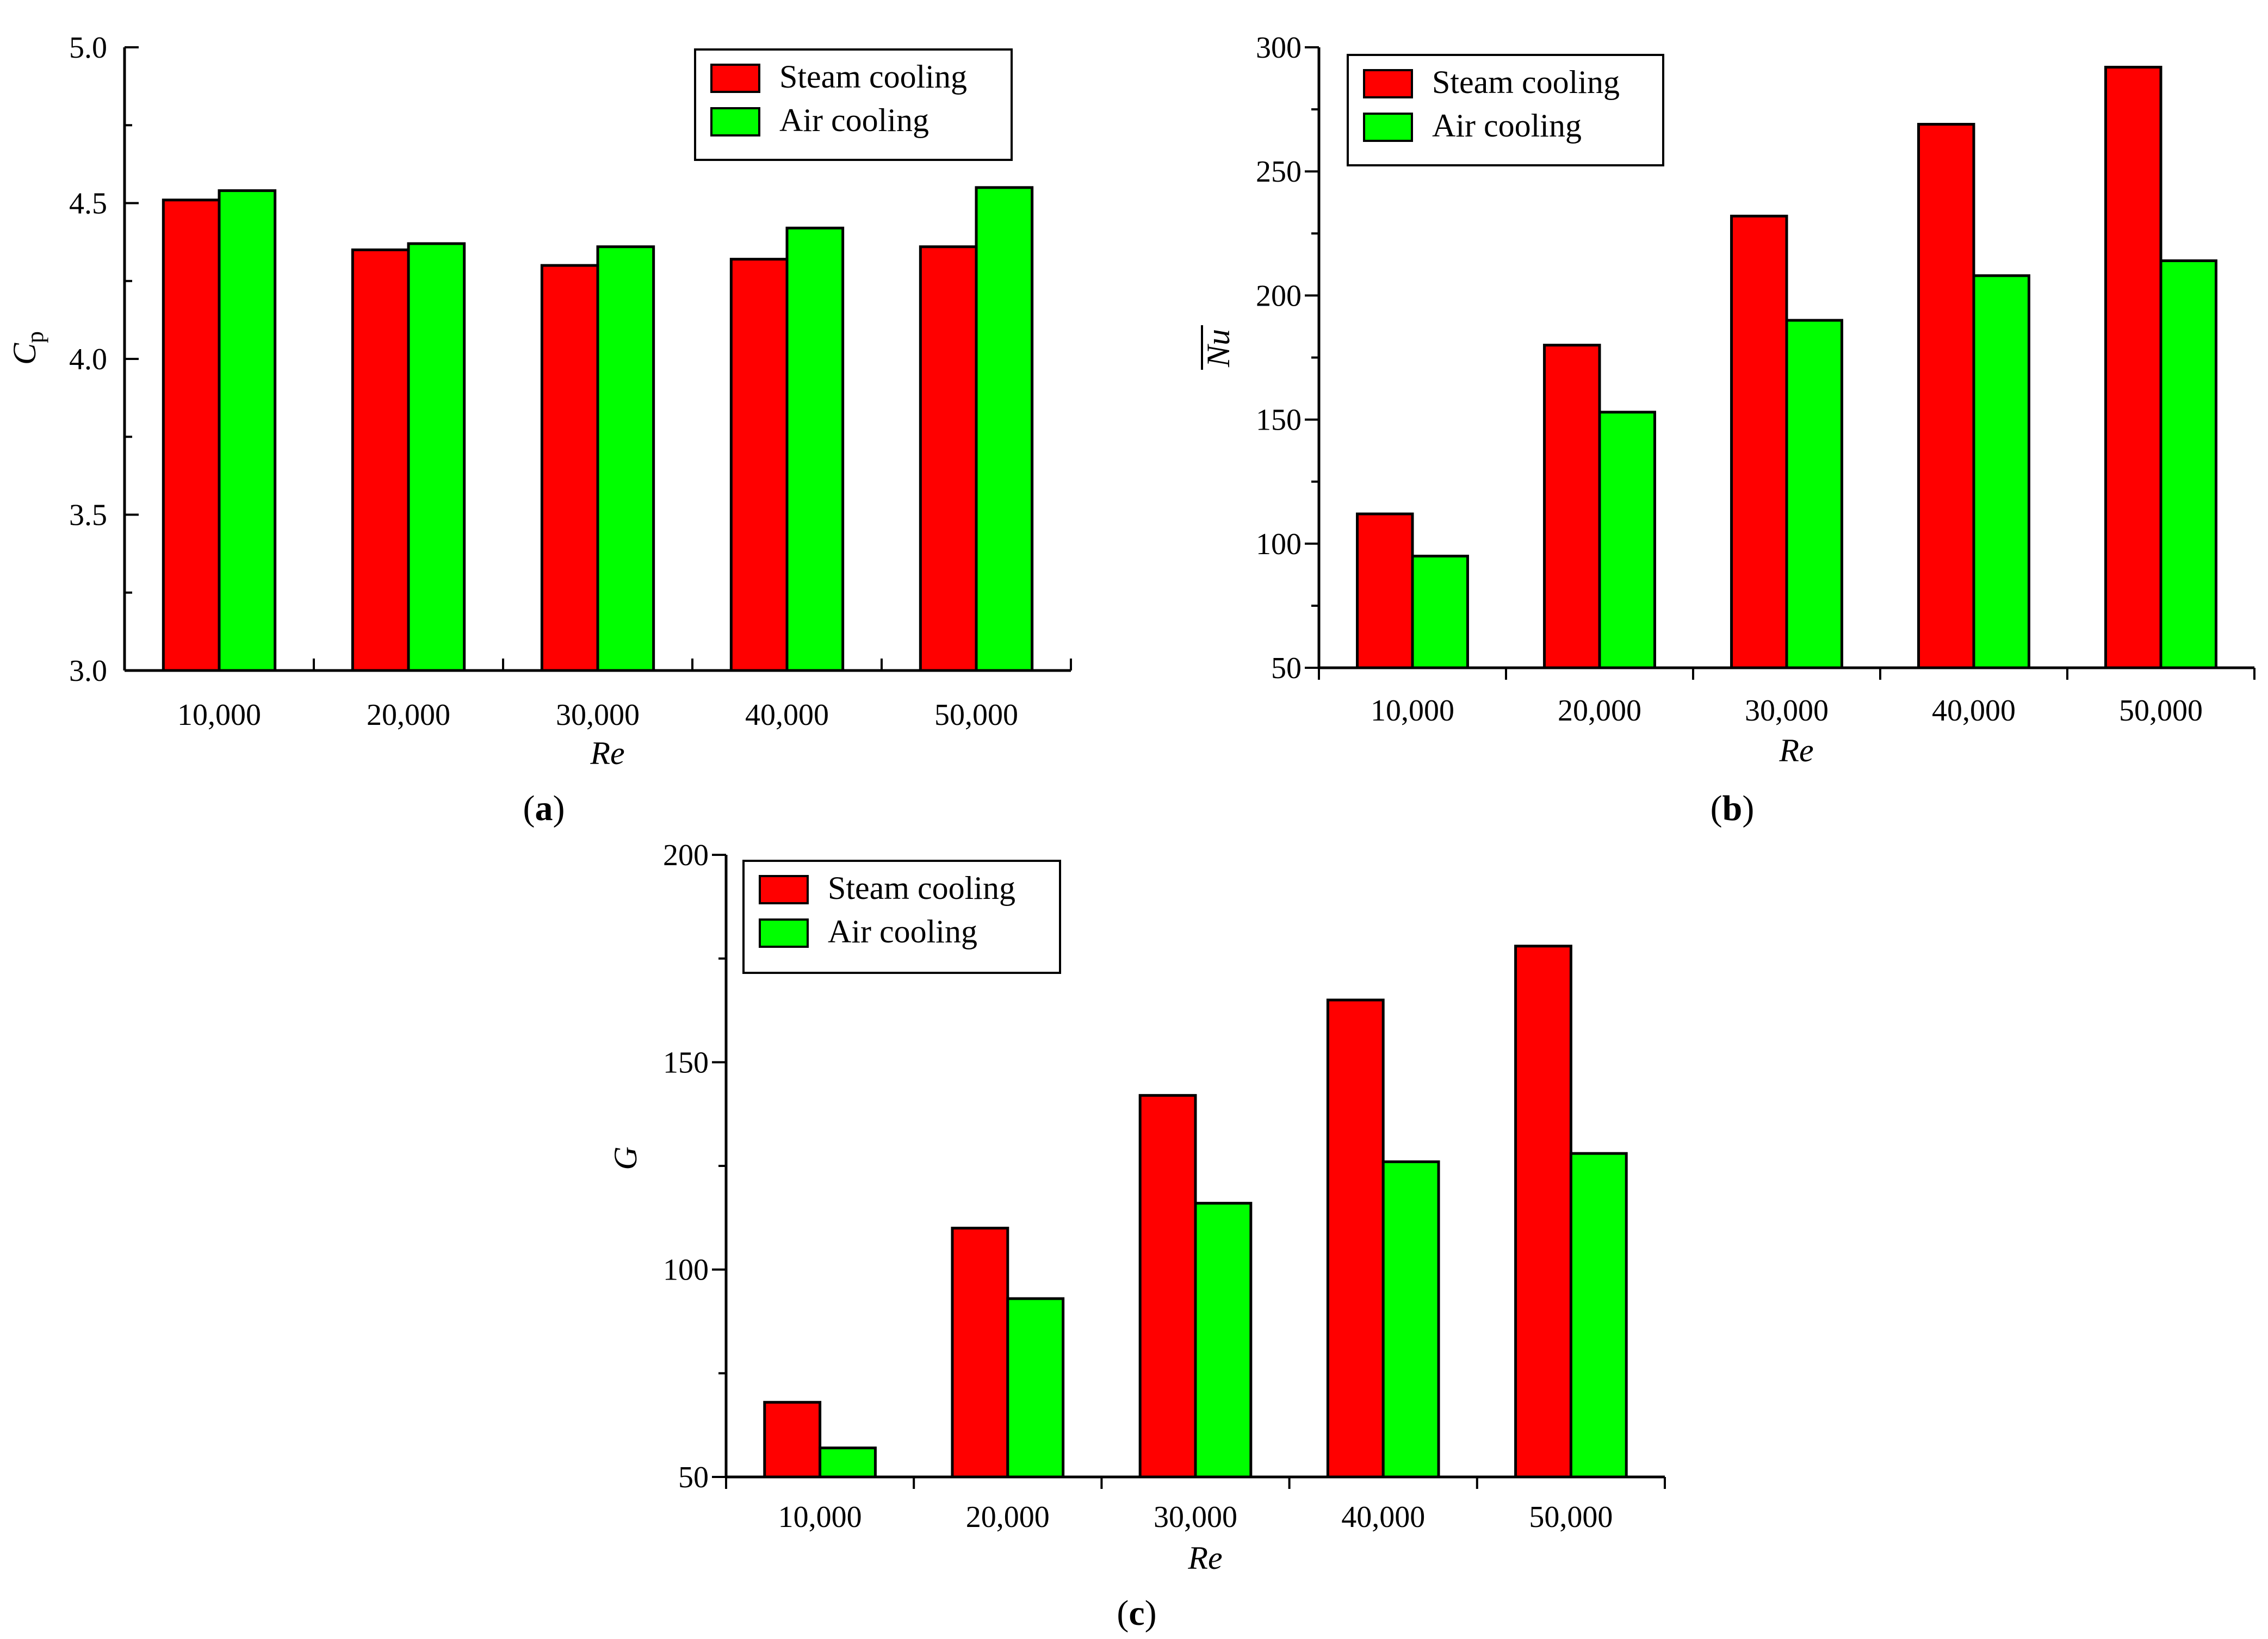 The width and height of the screenshot is (2268, 1639). Describe the element at coordinates (1733, 808) in the screenshot. I see `panel-label: (b)` at that location.